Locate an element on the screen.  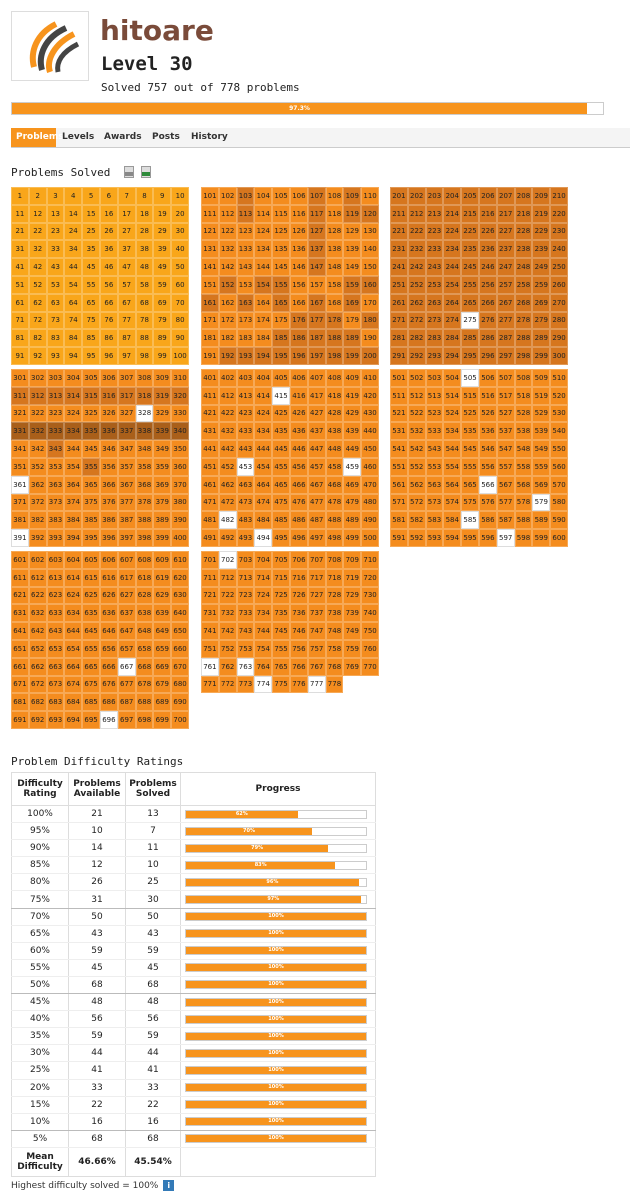
problem-cell: 386 is located at coordinates (108, 520).